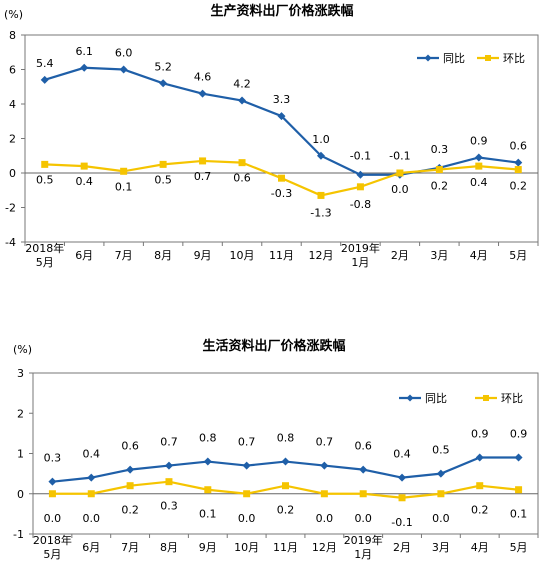 This screenshot has width=549, height=567. What do you see at coordinates (363, 554) in the screenshot?
I see `x-category-label: 1月` at bounding box center [363, 554].